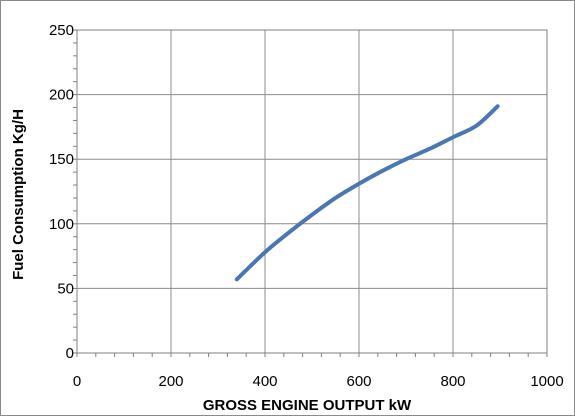 The height and width of the screenshot is (416, 575). Describe the element at coordinates (61, 192) in the screenshot. I see `y-tick-labels: 0 50 100 150 200 250` at that location.